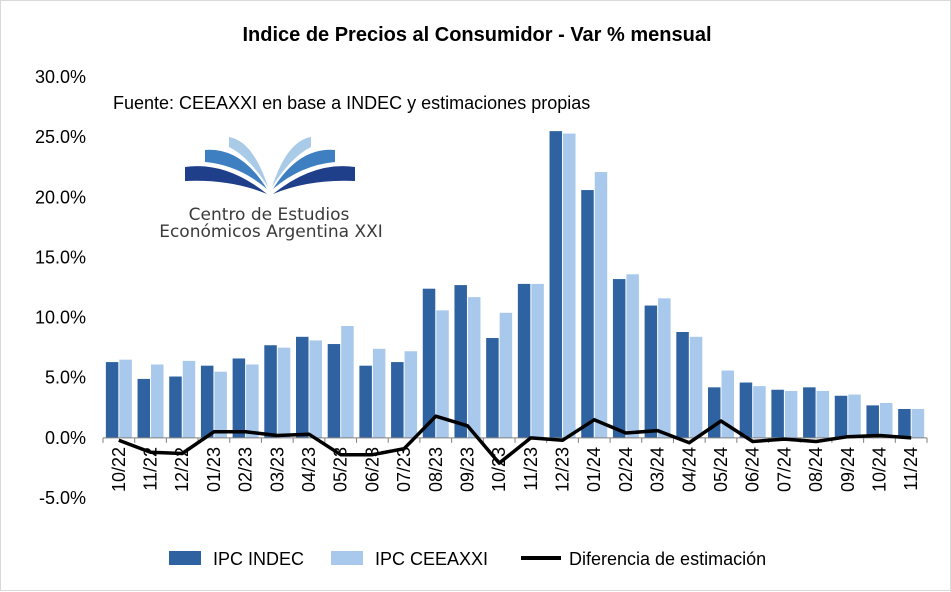 The image size is (951, 592). What do you see at coordinates (372, 469) in the screenshot?
I see `x-tick-label: 06/23` at bounding box center [372, 469].